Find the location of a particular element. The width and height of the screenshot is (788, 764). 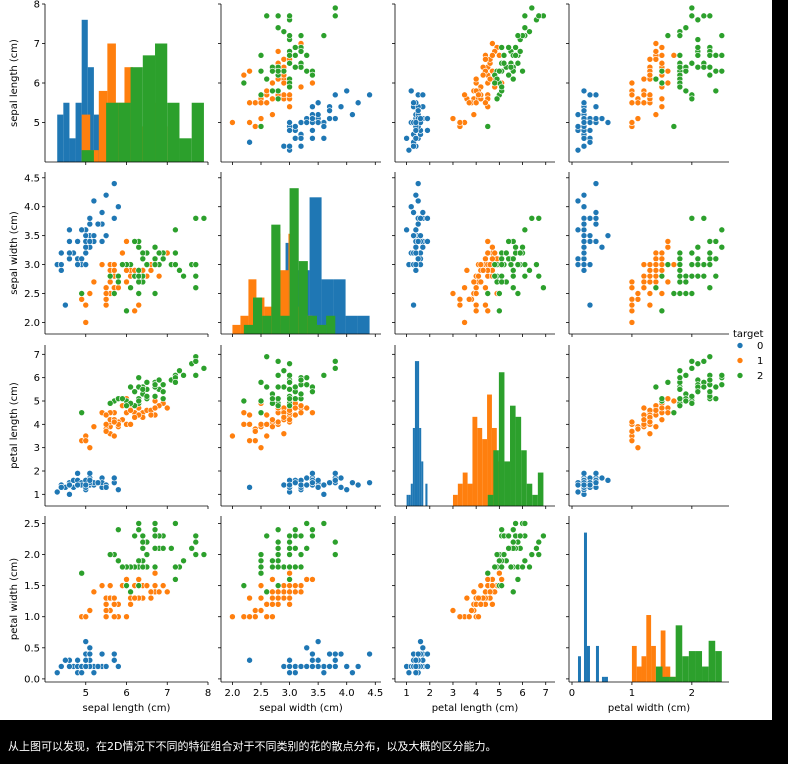

y-tick-label: 0.5 is located at coordinates (32, 648).